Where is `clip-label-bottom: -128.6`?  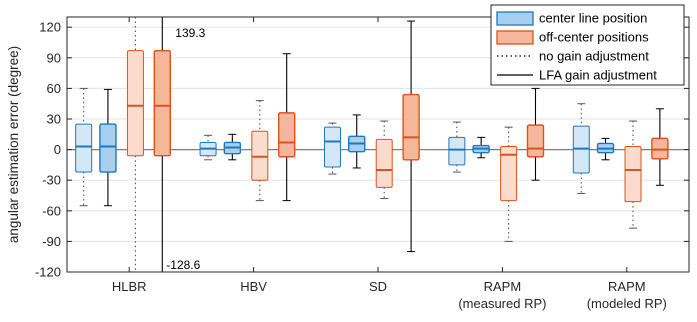
clip-label-bottom: -128.6 is located at coordinates (183, 265).